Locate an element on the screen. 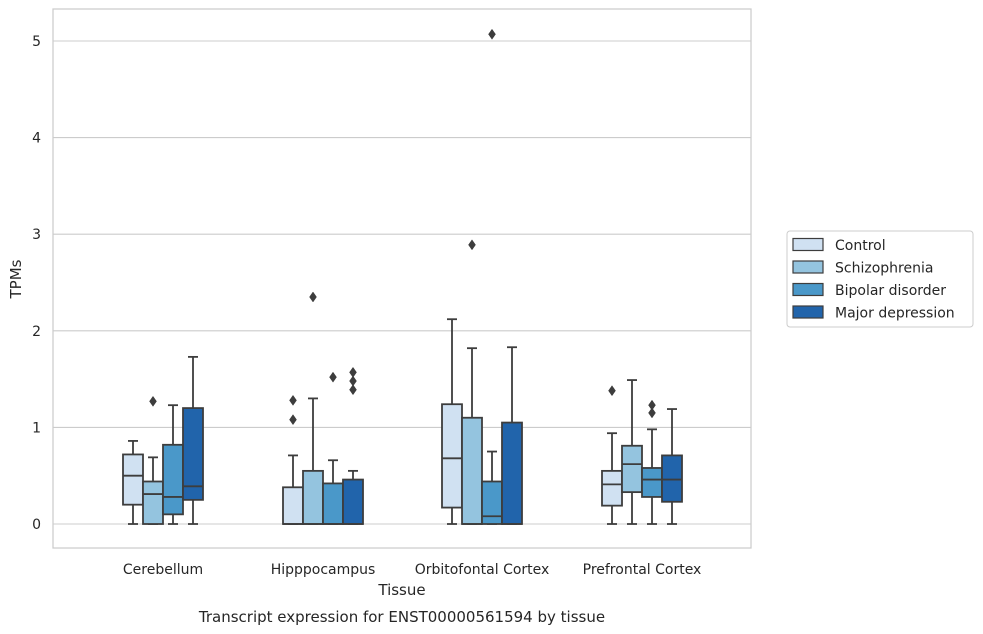 Image resolution: width=983 pixels, height=634 pixels. x-tick-label: Prefrontal Cortex is located at coordinates (642, 570).